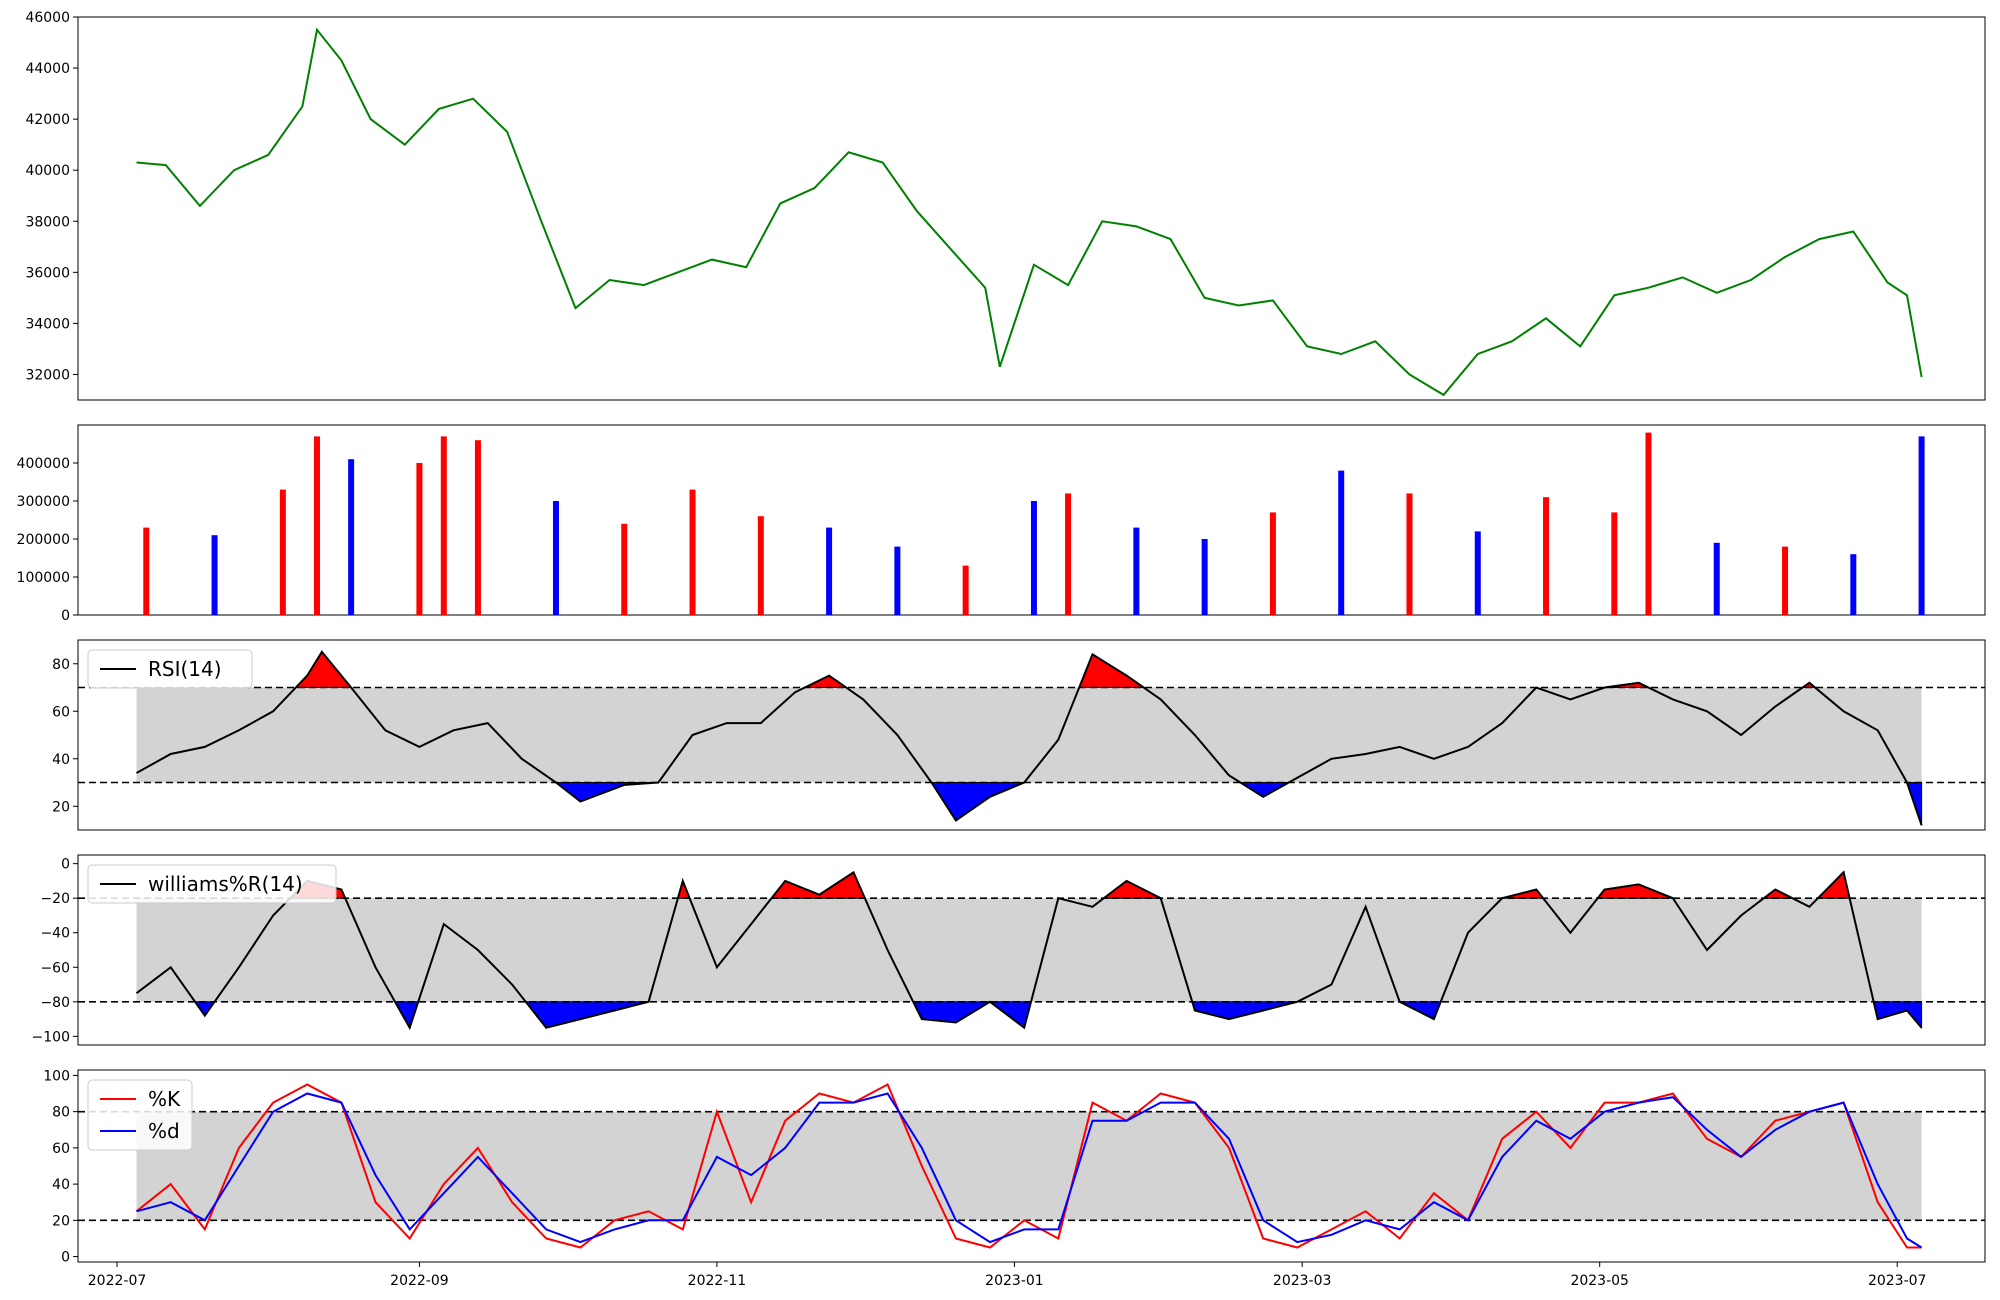 The width and height of the screenshot is (2000, 1300). I want to click on stoch-legend-label: %K, so click(164, 1099).